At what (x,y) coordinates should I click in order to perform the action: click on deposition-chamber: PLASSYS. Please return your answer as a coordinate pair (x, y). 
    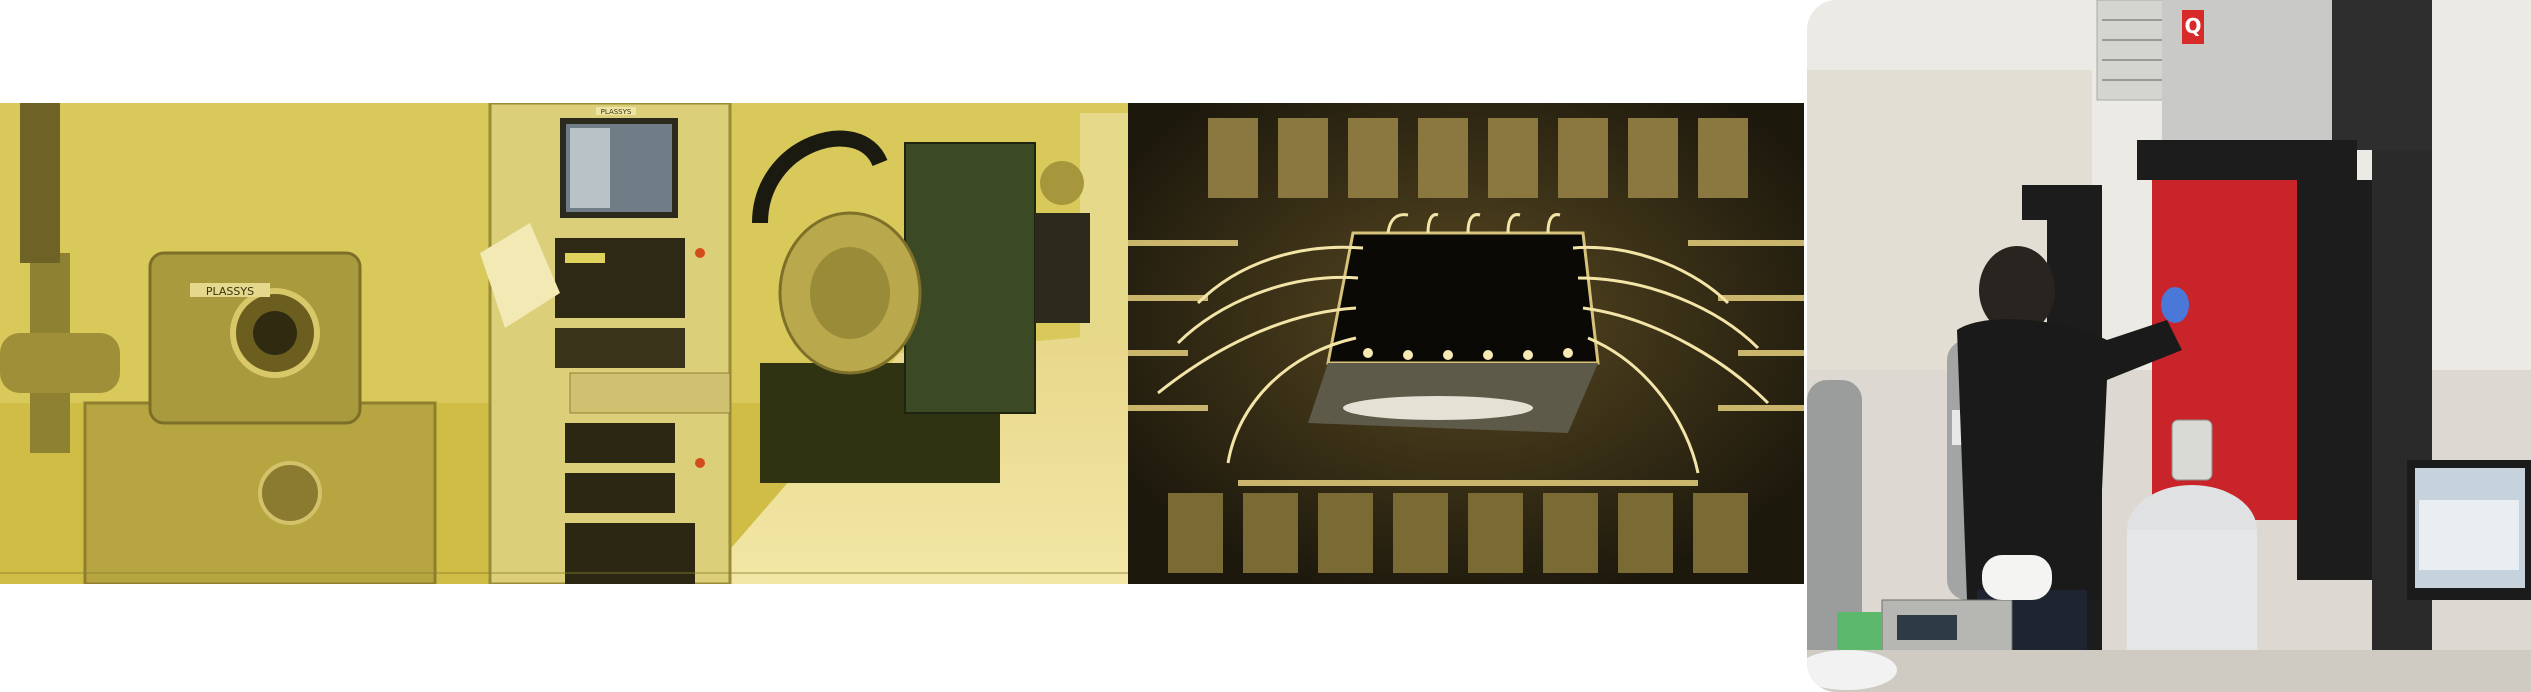
    Looking at the image, I should click on (218, 343).